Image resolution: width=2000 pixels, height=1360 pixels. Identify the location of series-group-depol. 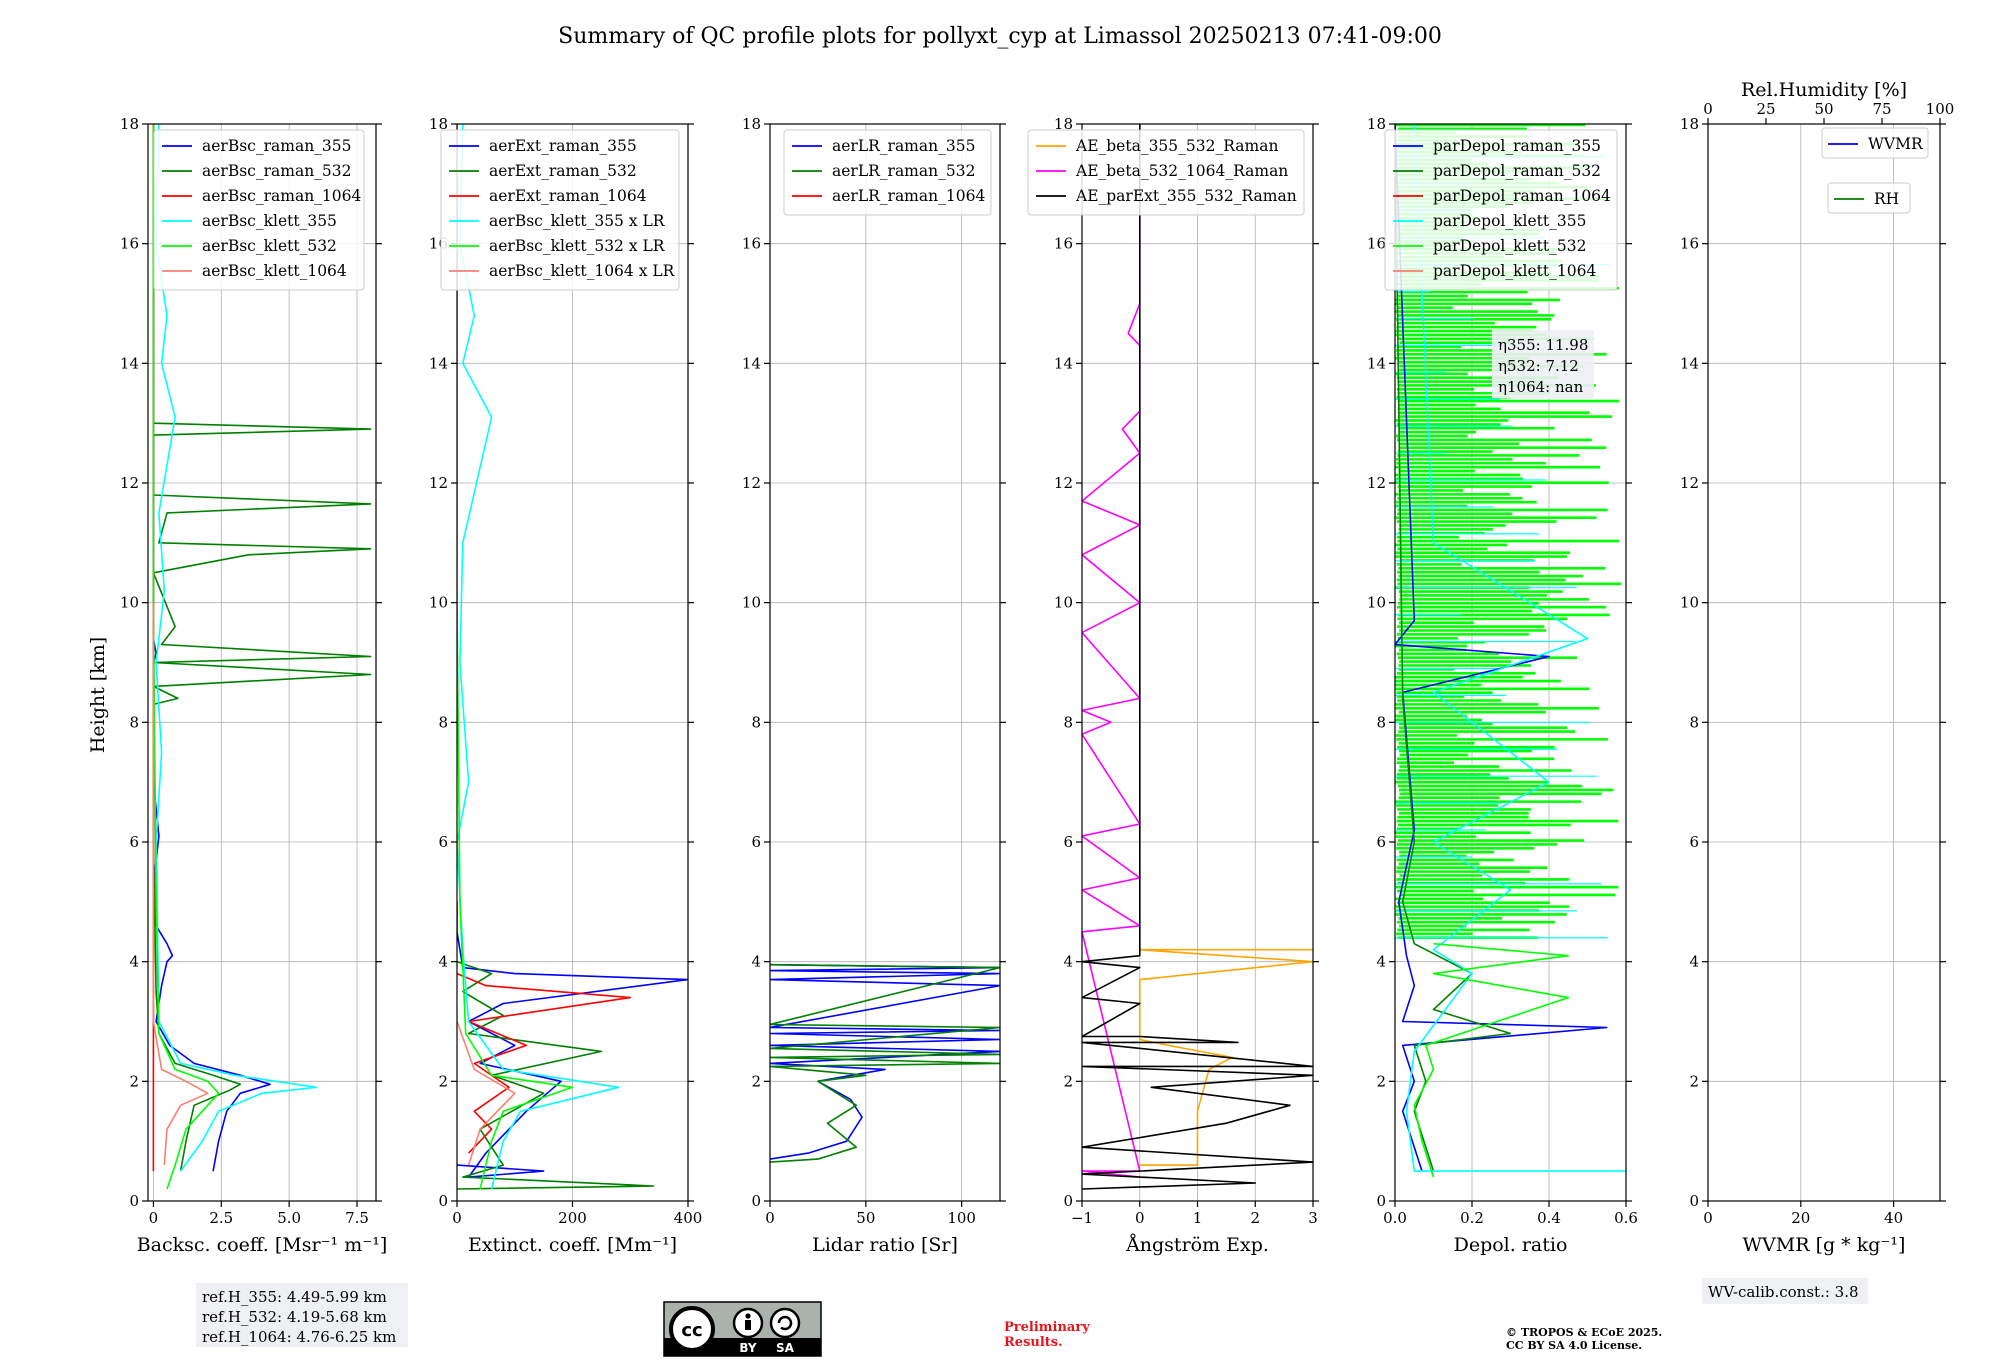
(1510, 651).